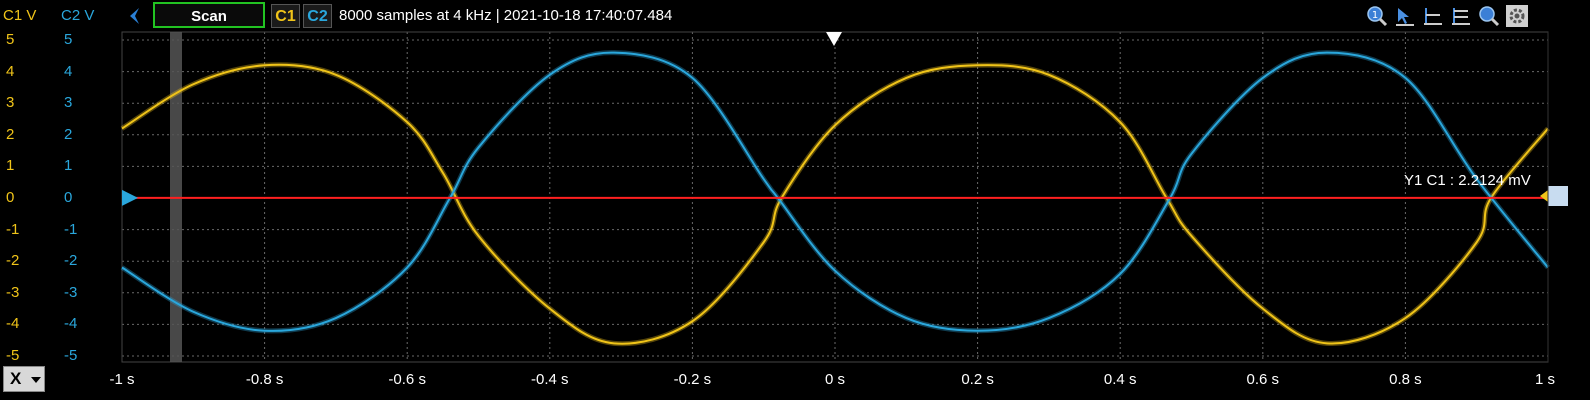 This screenshot has height=400, width=1590. What do you see at coordinates (1545, 379) in the screenshot?
I see `x-tick-label: 1 s` at bounding box center [1545, 379].